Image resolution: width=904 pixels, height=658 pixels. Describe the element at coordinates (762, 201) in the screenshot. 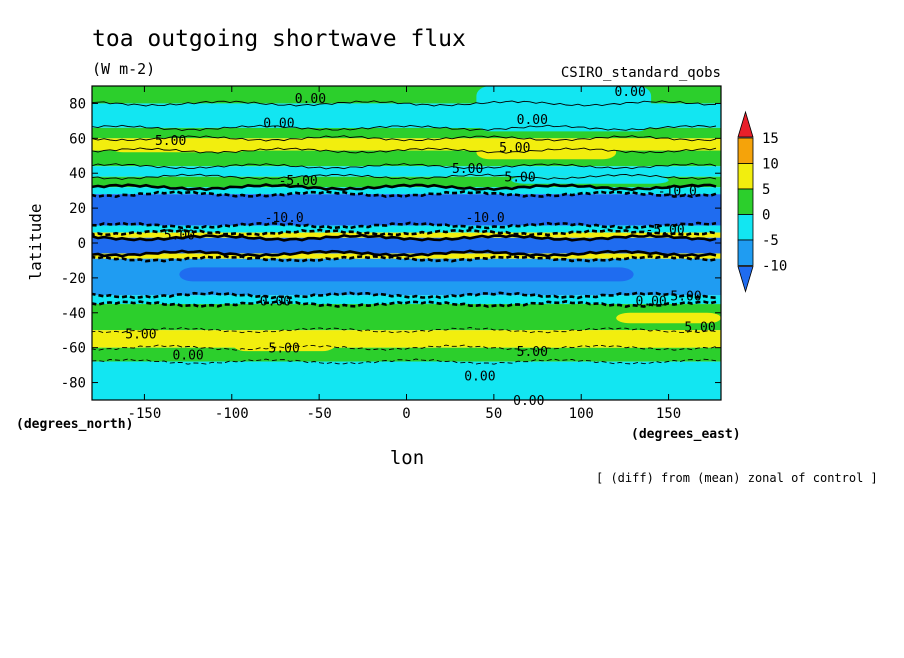

I see `colorbar: 15 10 5 0 -5 -10` at that location.